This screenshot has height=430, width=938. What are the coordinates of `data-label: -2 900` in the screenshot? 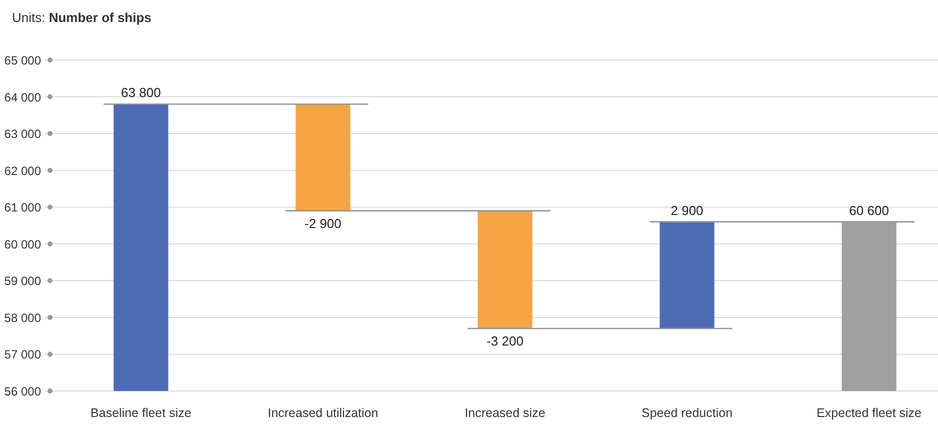 It's located at (323, 223).